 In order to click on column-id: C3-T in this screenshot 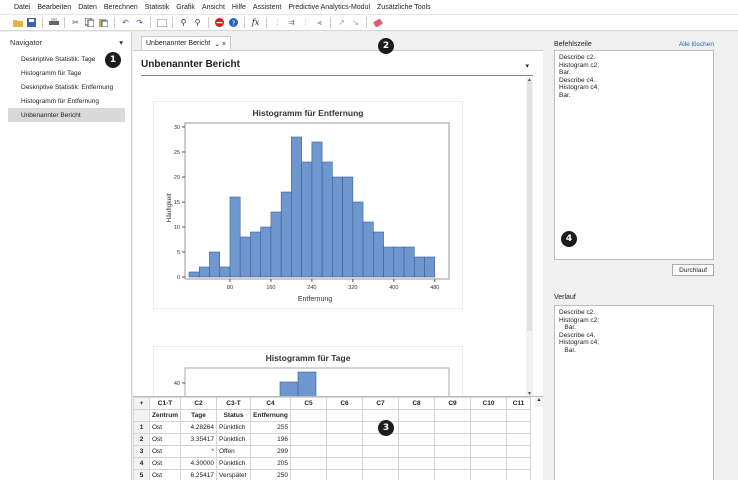, I will do `click(233, 403)`.